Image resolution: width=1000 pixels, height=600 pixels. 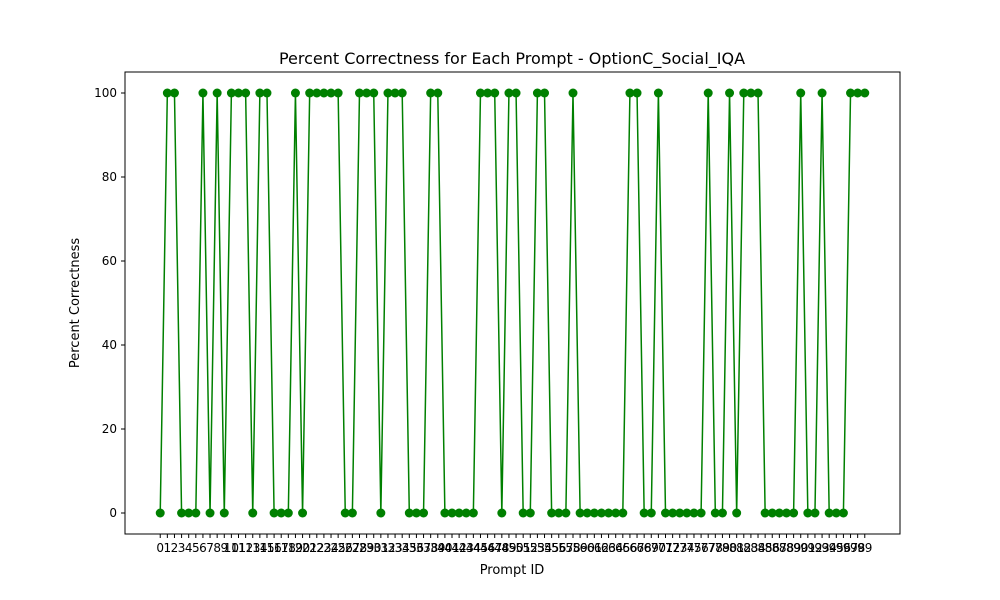 What do you see at coordinates (217, 548) in the screenshot?
I see `x-tick-label: 8` at bounding box center [217, 548].